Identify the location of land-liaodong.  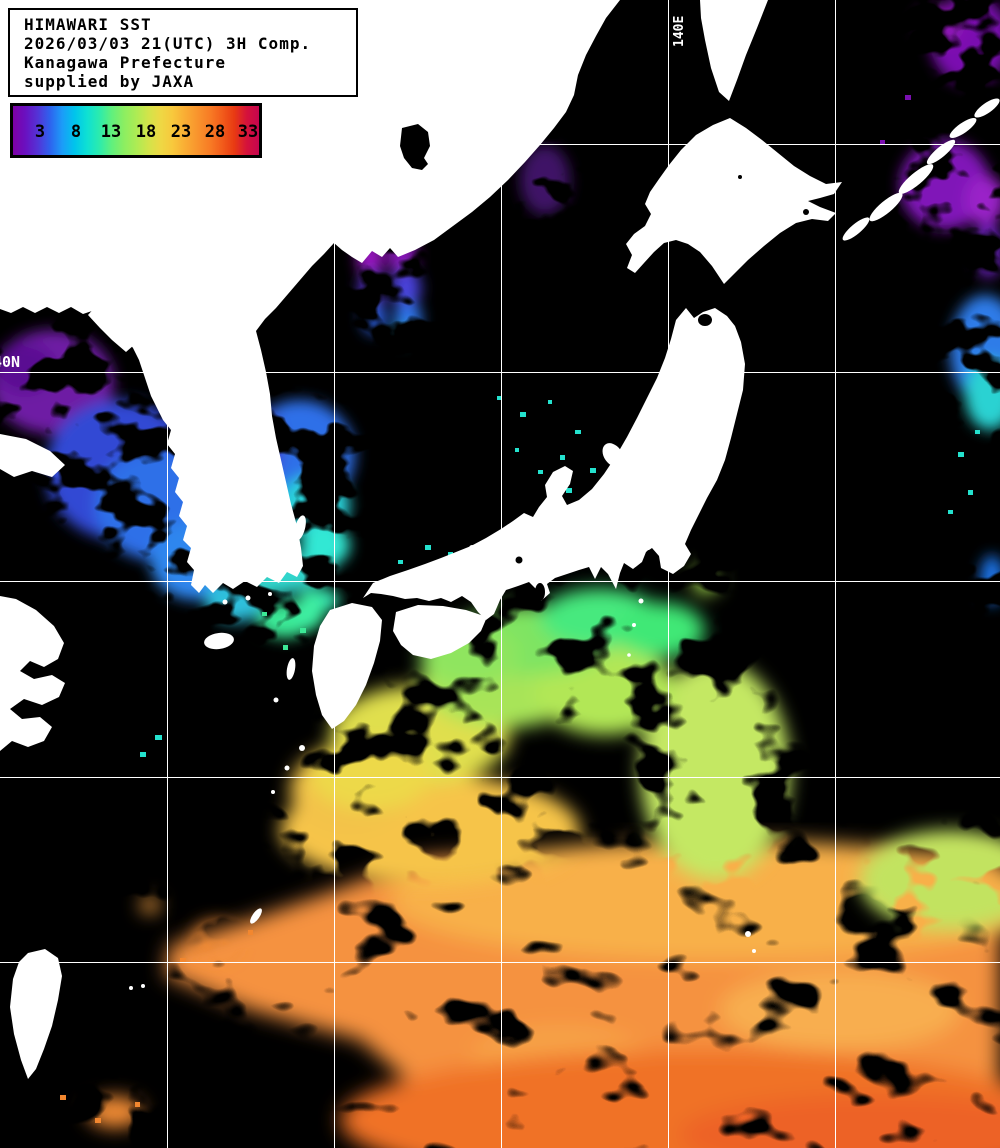
(111, 329).